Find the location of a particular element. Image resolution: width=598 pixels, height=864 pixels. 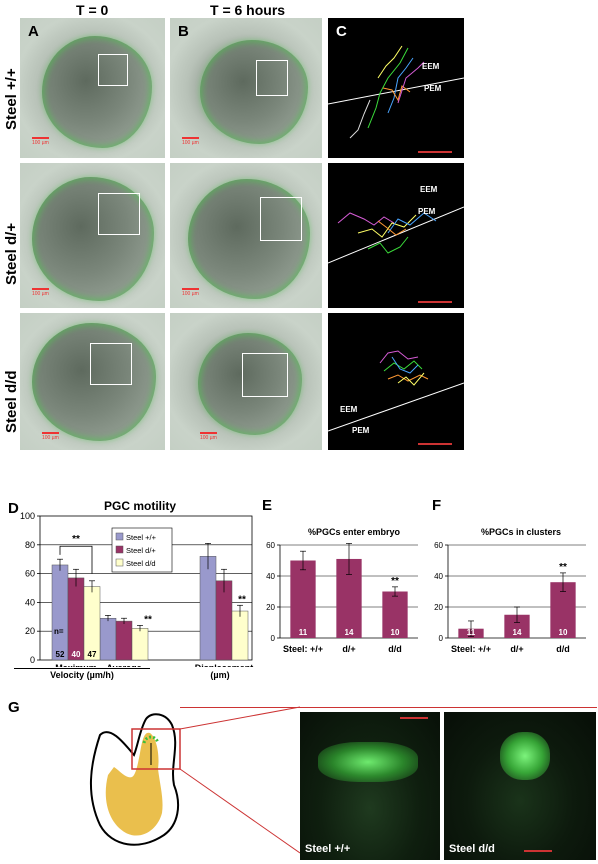

zoom-box is located at coordinates (156, 749).